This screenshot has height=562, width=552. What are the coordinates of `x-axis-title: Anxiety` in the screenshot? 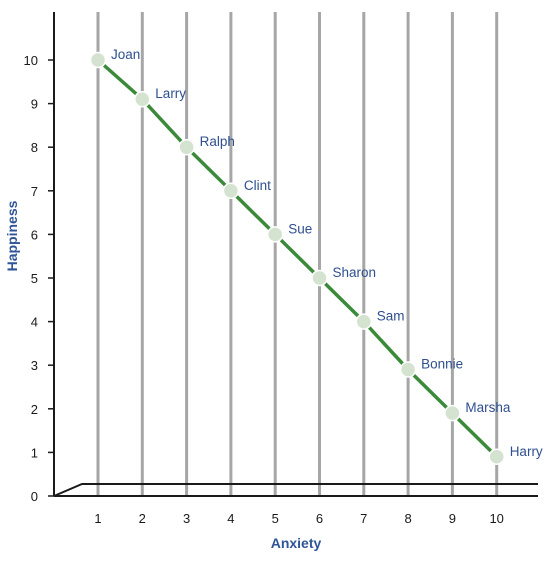 It's located at (296, 543).